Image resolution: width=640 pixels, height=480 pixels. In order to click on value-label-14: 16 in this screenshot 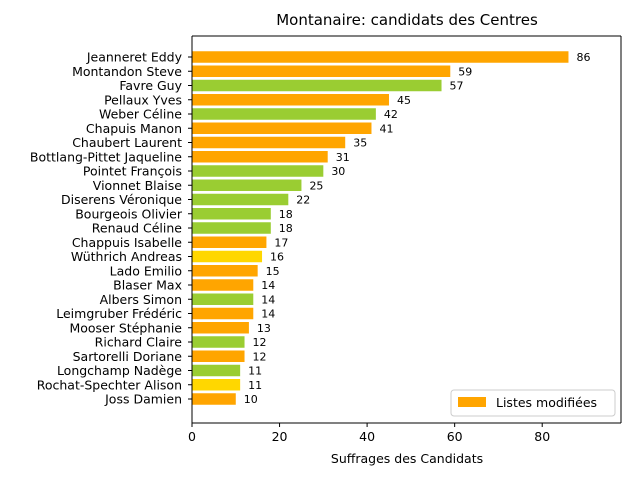, I will do `click(277, 257)`.